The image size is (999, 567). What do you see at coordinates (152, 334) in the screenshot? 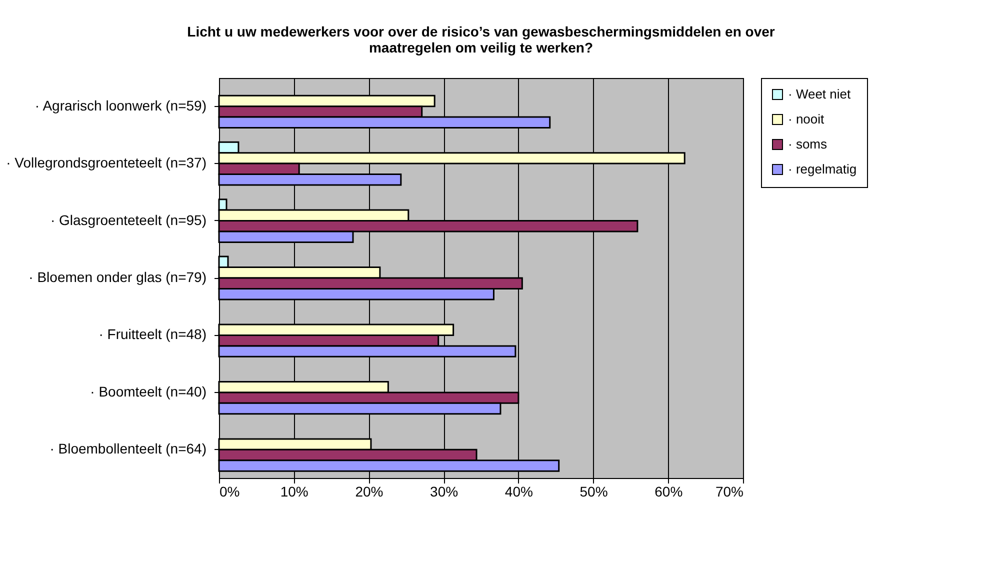
I see `y-tick-label: · Fruitteelt (n=48)` at bounding box center [152, 334].